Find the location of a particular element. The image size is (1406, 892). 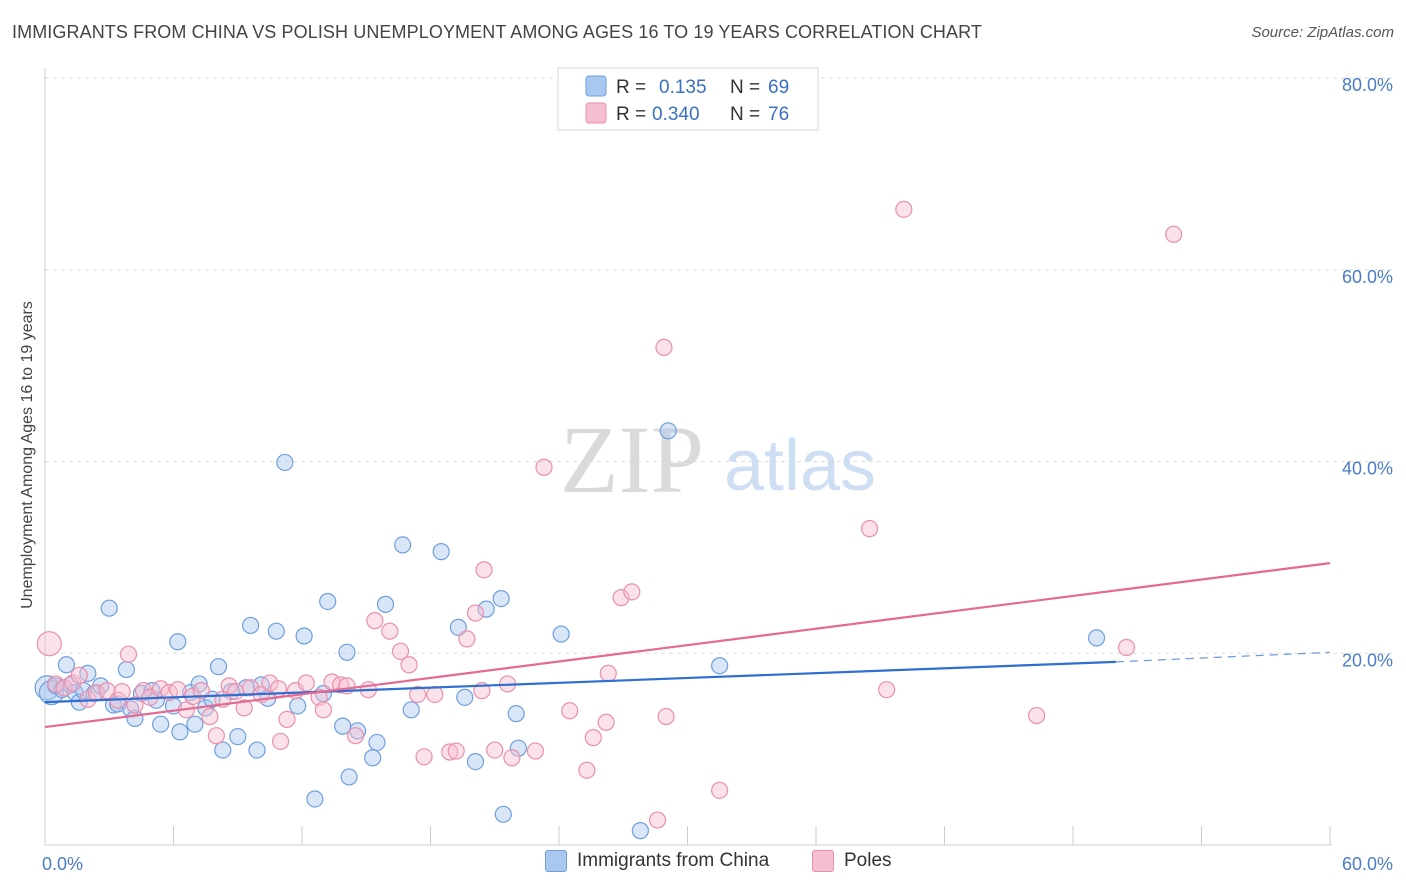

legend-n-value-china: 69 is located at coordinates (778, 87).